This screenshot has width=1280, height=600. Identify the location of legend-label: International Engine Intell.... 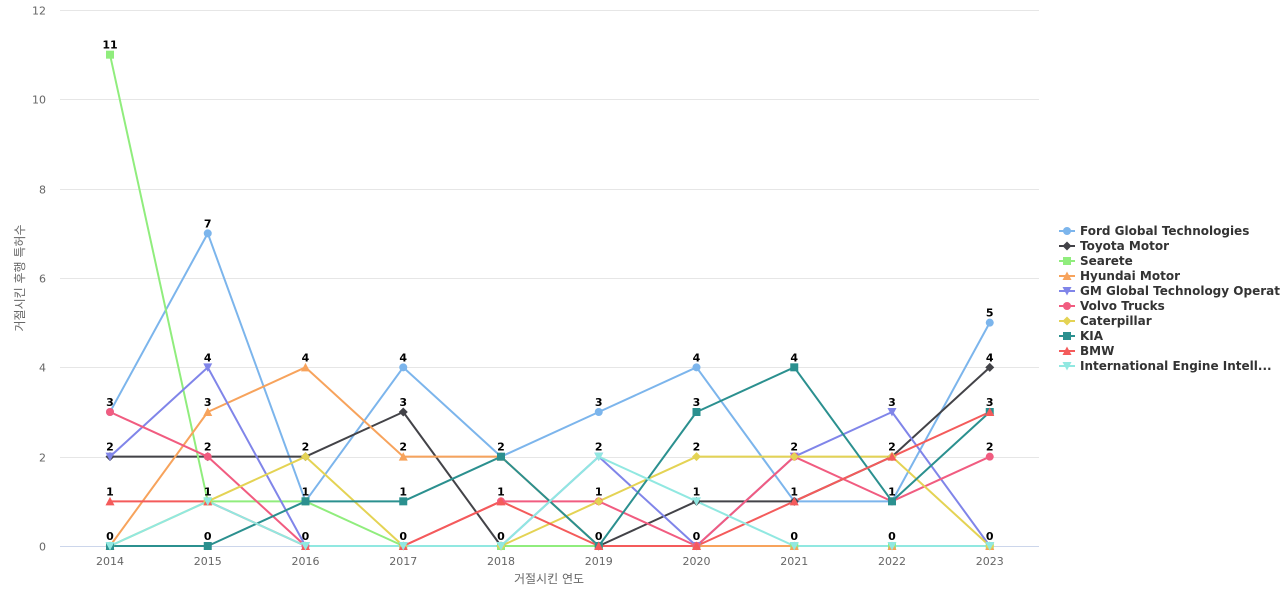
(1176, 366).